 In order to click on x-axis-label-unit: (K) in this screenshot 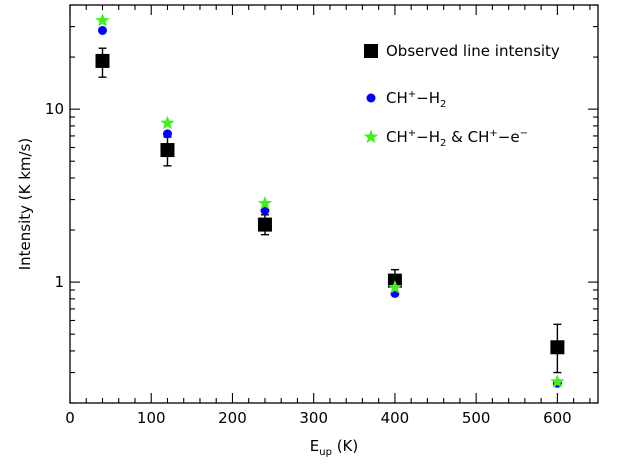, I will do `click(345, 446)`.